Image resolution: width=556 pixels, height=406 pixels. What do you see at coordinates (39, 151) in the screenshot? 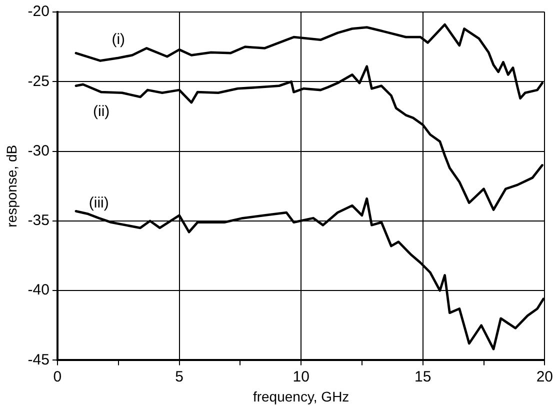
I see `y-tick-label: -30` at bounding box center [39, 151].